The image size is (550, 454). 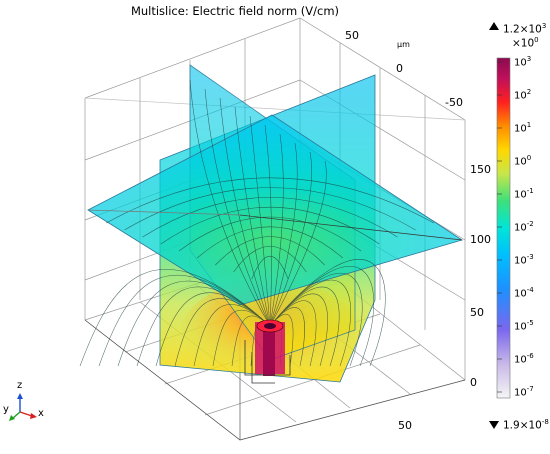 I want to click on colorbar-scale-base: ×10, so click(x=523, y=43).